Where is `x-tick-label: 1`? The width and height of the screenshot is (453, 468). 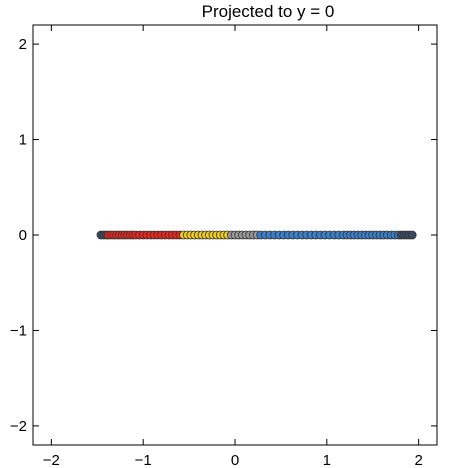 x-tick-label: 1 is located at coordinates (327, 460).